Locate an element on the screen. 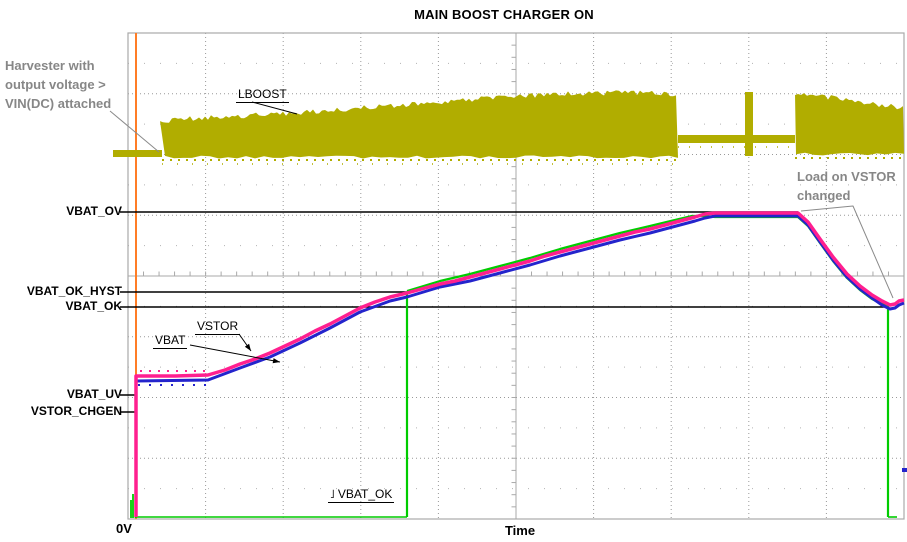 The width and height of the screenshot is (907, 542). threshold-label-vbat-ov: VBAT_OV is located at coordinates (94, 211).